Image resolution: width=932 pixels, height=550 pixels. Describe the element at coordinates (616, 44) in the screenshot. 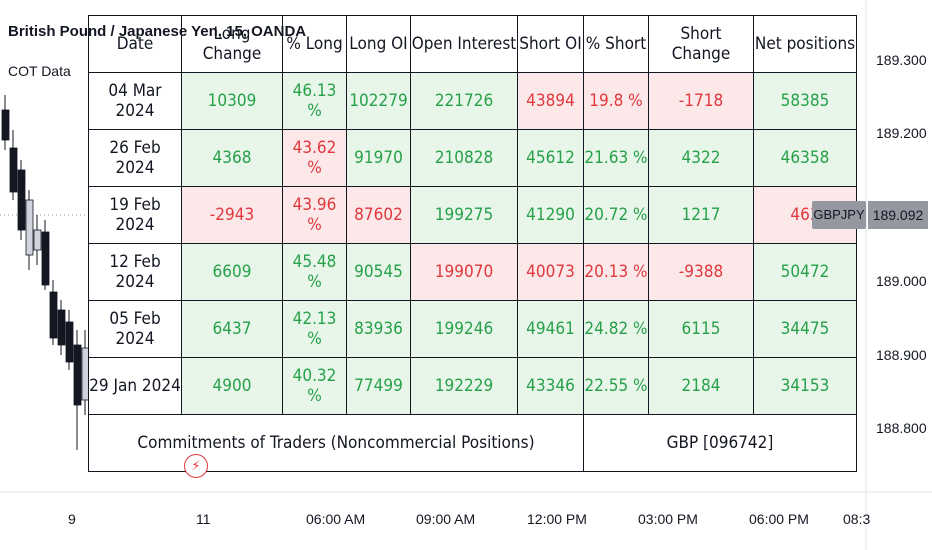

I see `header-pct-short: % Short` at that location.